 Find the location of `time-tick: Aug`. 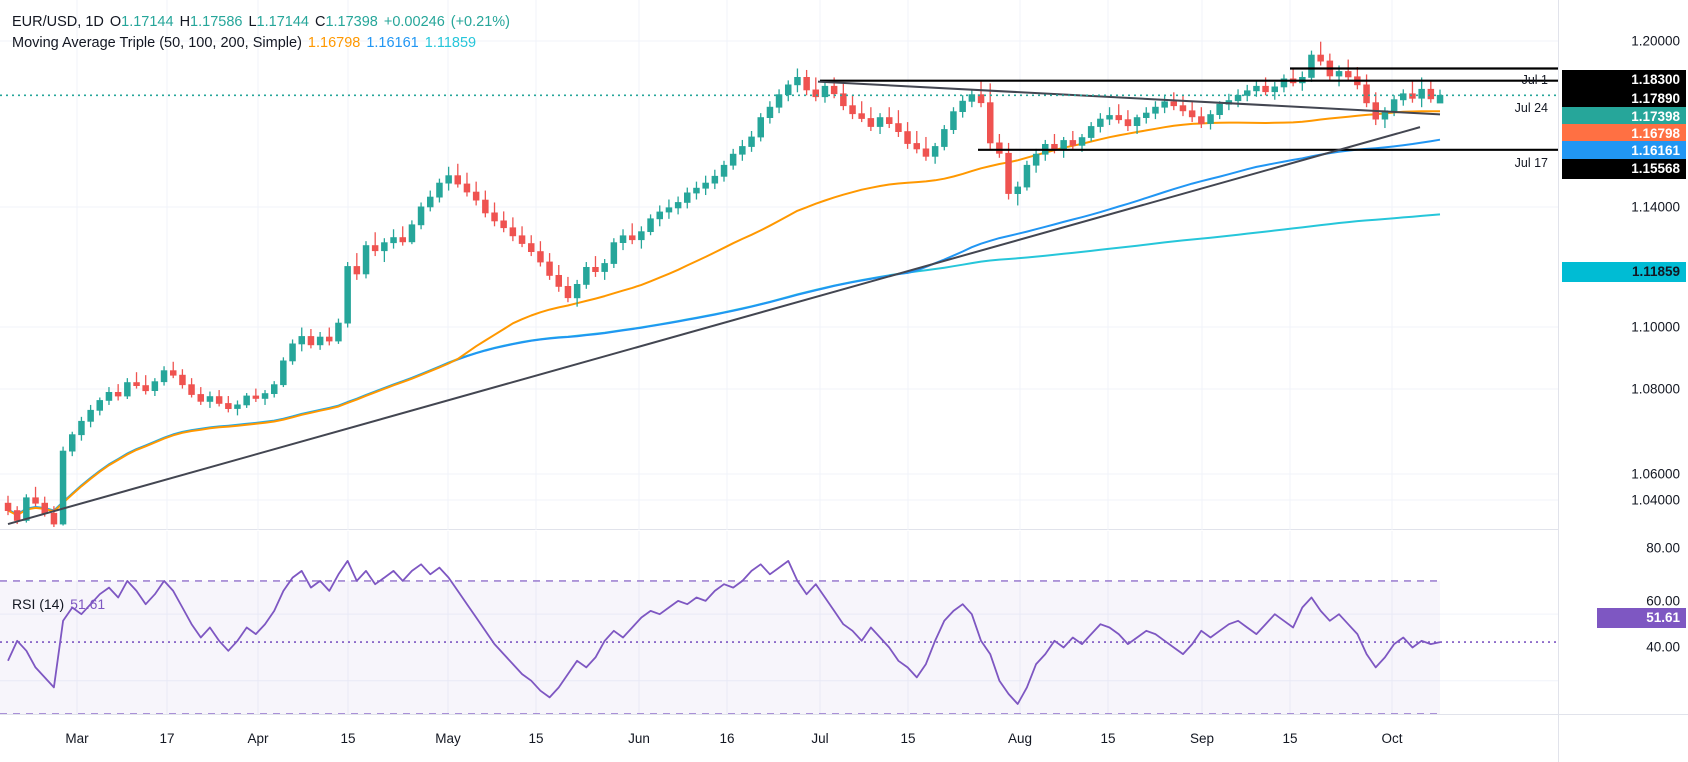

time-tick: Aug is located at coordinates (1020, 738).